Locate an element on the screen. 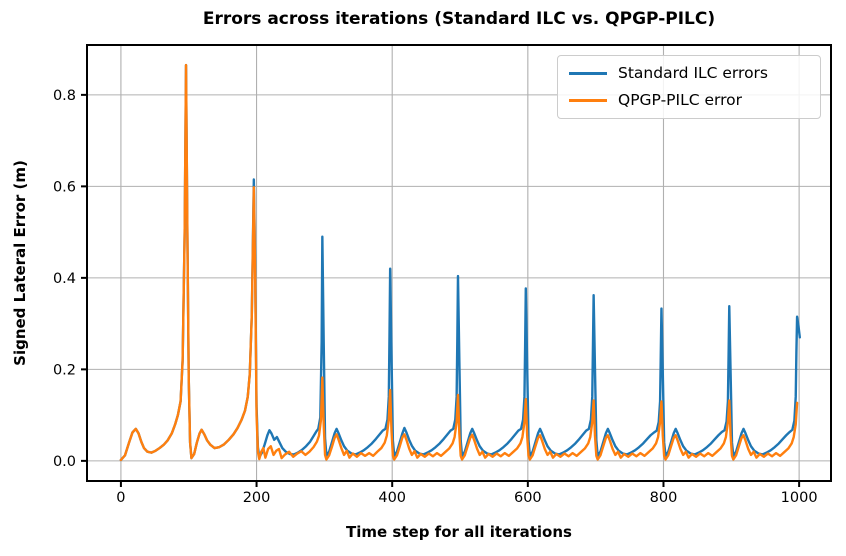  legend-line-sample-blue is located at coordinates (588, 73).